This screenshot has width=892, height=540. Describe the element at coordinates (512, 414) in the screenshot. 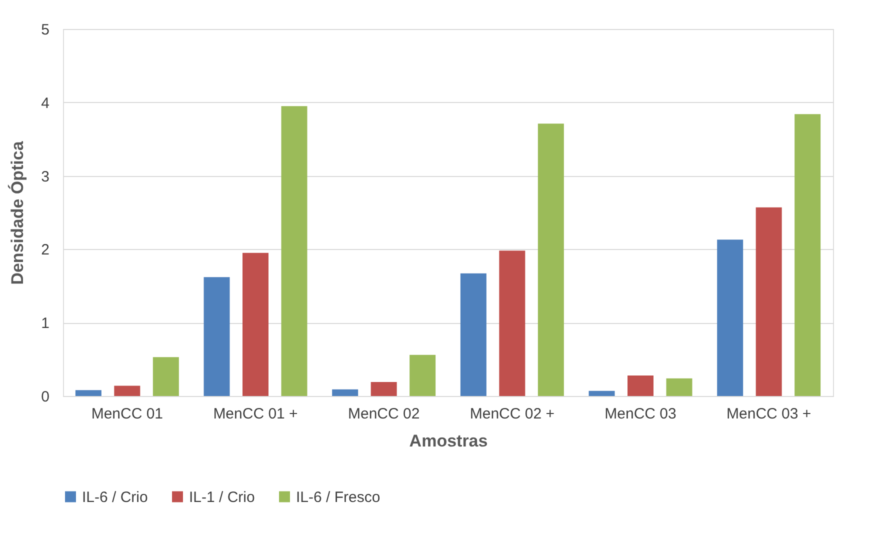

I see `x-tick-label: MenCC 02 +` at that location.